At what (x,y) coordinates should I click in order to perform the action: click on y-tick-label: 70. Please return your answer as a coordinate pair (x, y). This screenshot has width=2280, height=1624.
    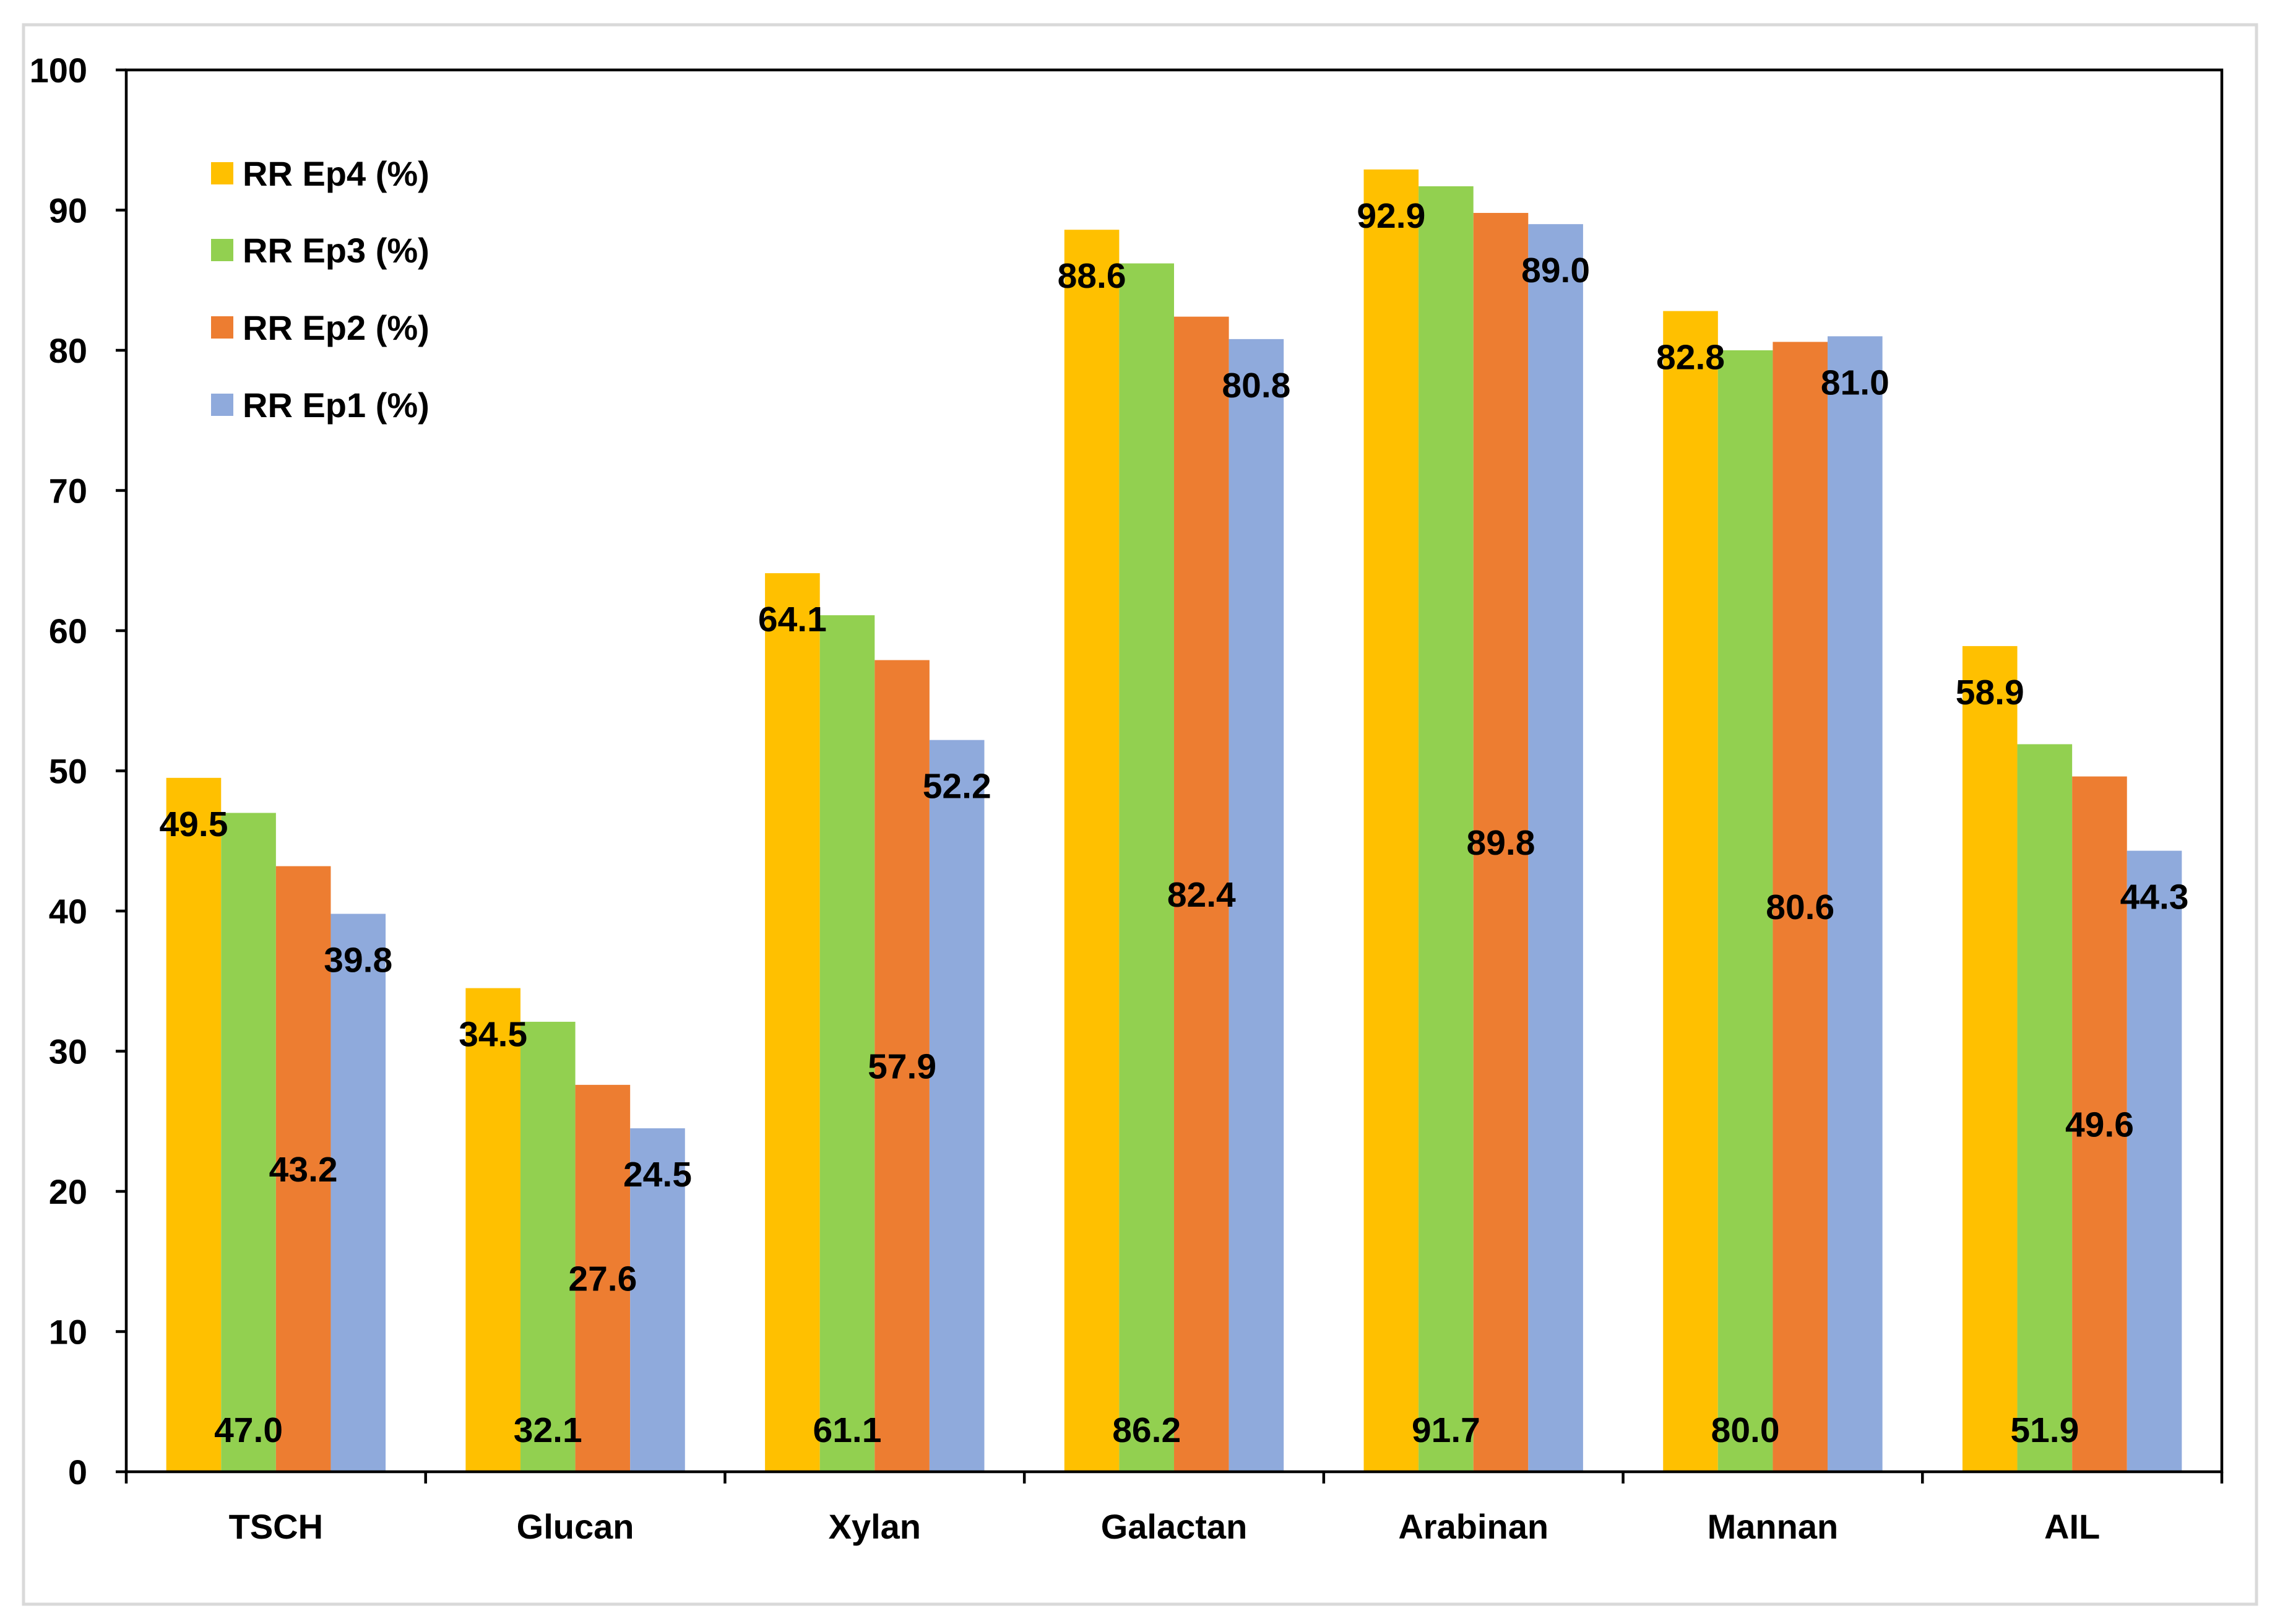
    Looking at the image, I should click on (68, 491).